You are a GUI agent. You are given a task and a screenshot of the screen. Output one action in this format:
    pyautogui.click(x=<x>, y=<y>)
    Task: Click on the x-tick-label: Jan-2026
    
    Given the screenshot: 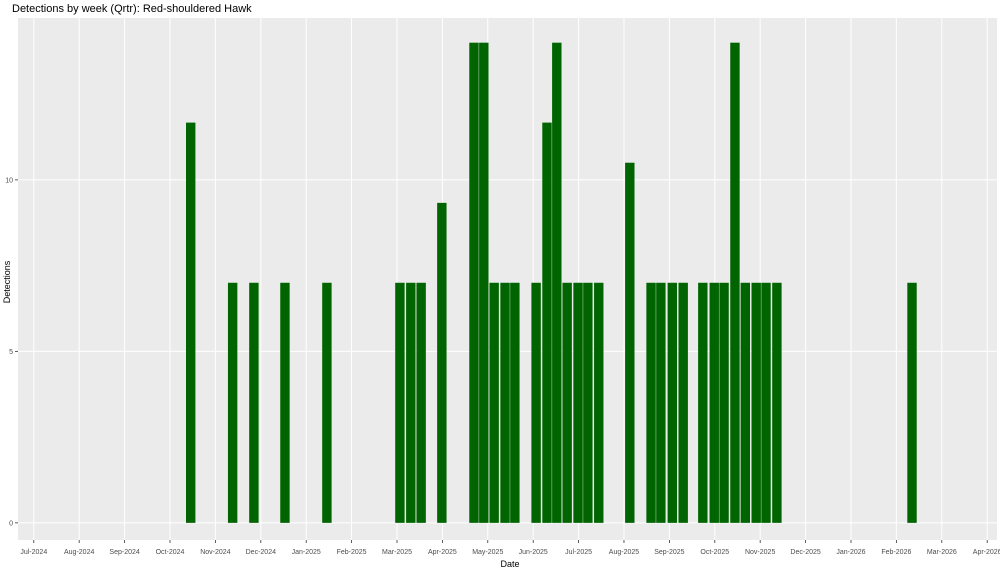 What is the action you would take?
    pyautogui.click(x=850, y=552)
    